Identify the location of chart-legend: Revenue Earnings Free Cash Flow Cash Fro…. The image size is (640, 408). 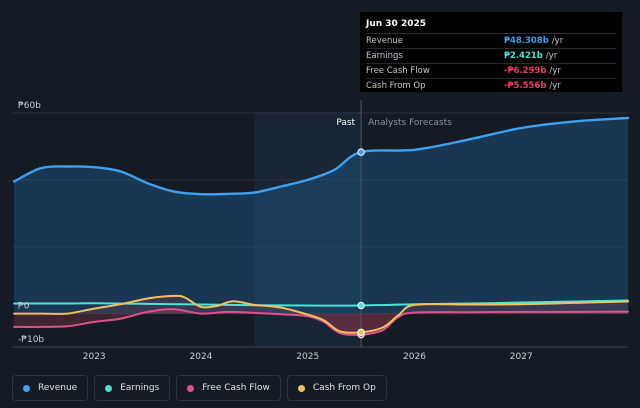
(199, 388).